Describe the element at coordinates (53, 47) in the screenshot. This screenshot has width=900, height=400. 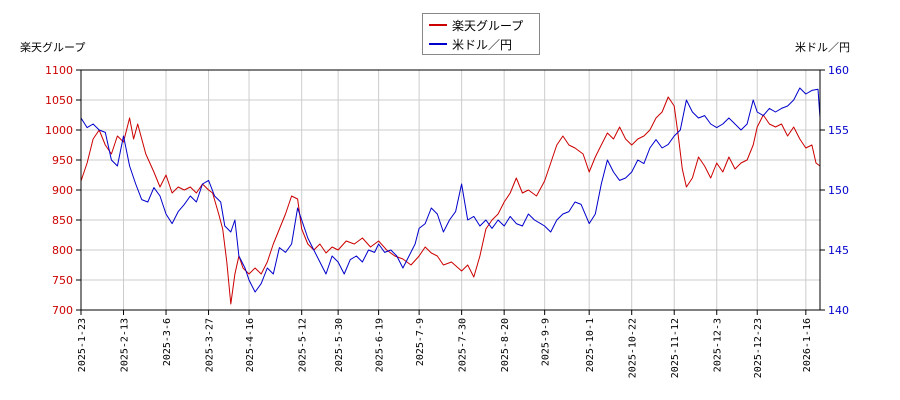
I see `y-axis-left-title: 楽天グループ` at that location.